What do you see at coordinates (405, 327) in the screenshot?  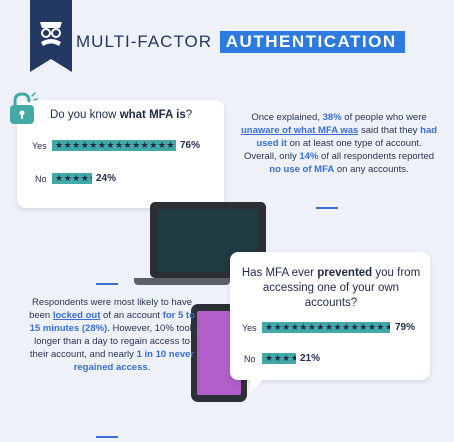 I see `percent-yes: 79%` at bounding box center [405, 327].